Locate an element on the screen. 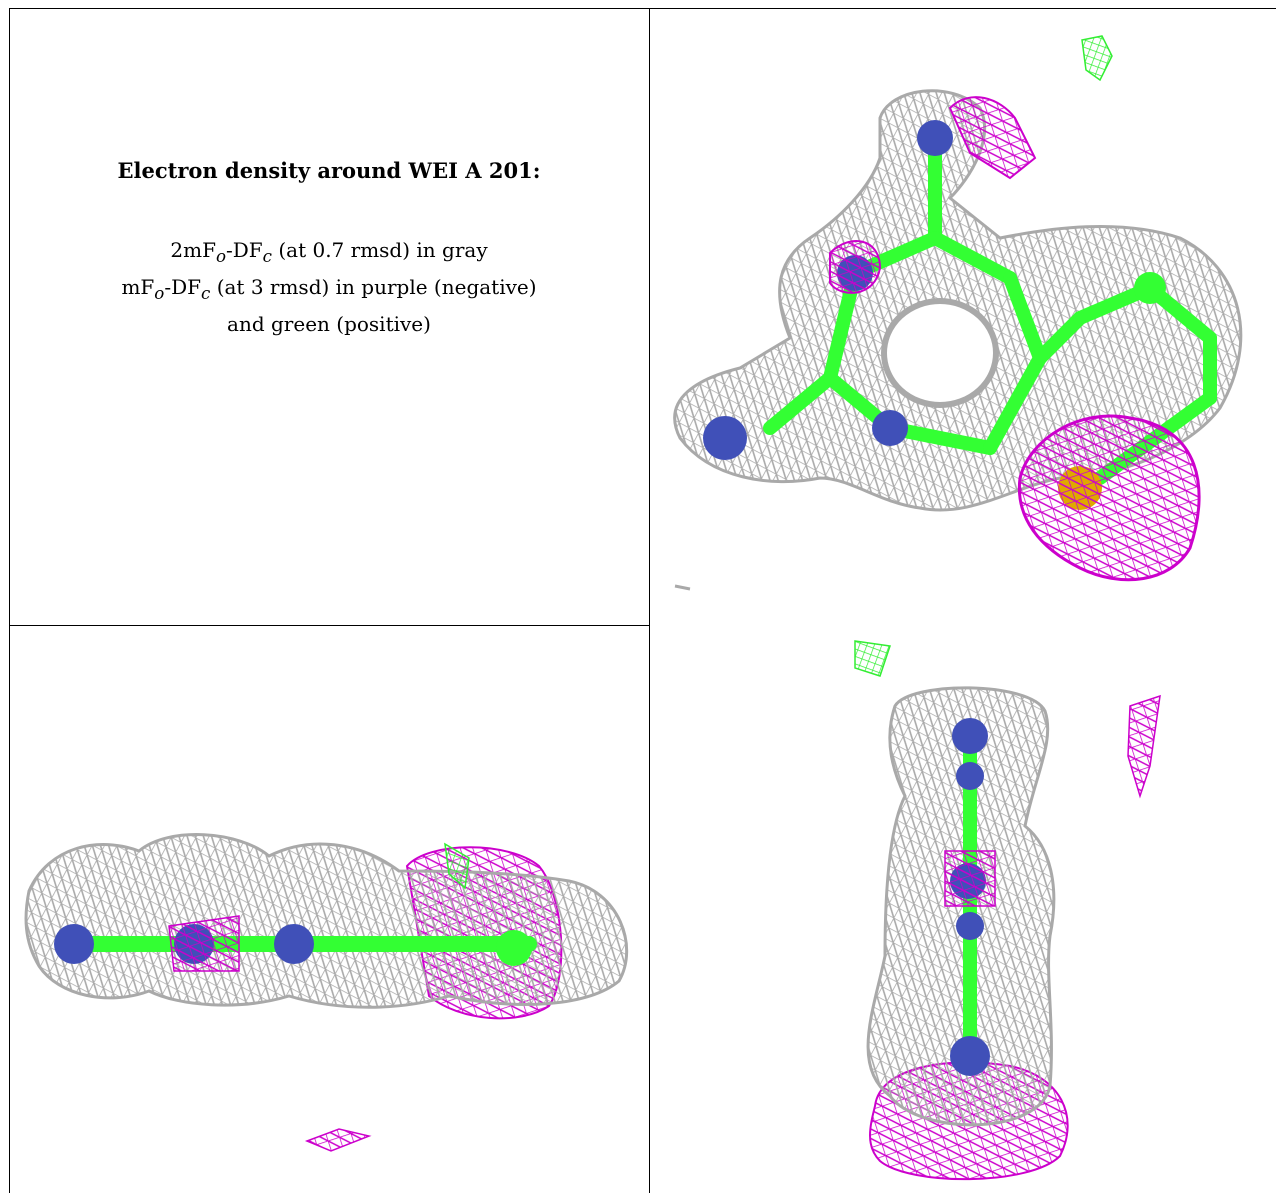  caption-line-3: and green (positive) is located at coordinates (329, 324).